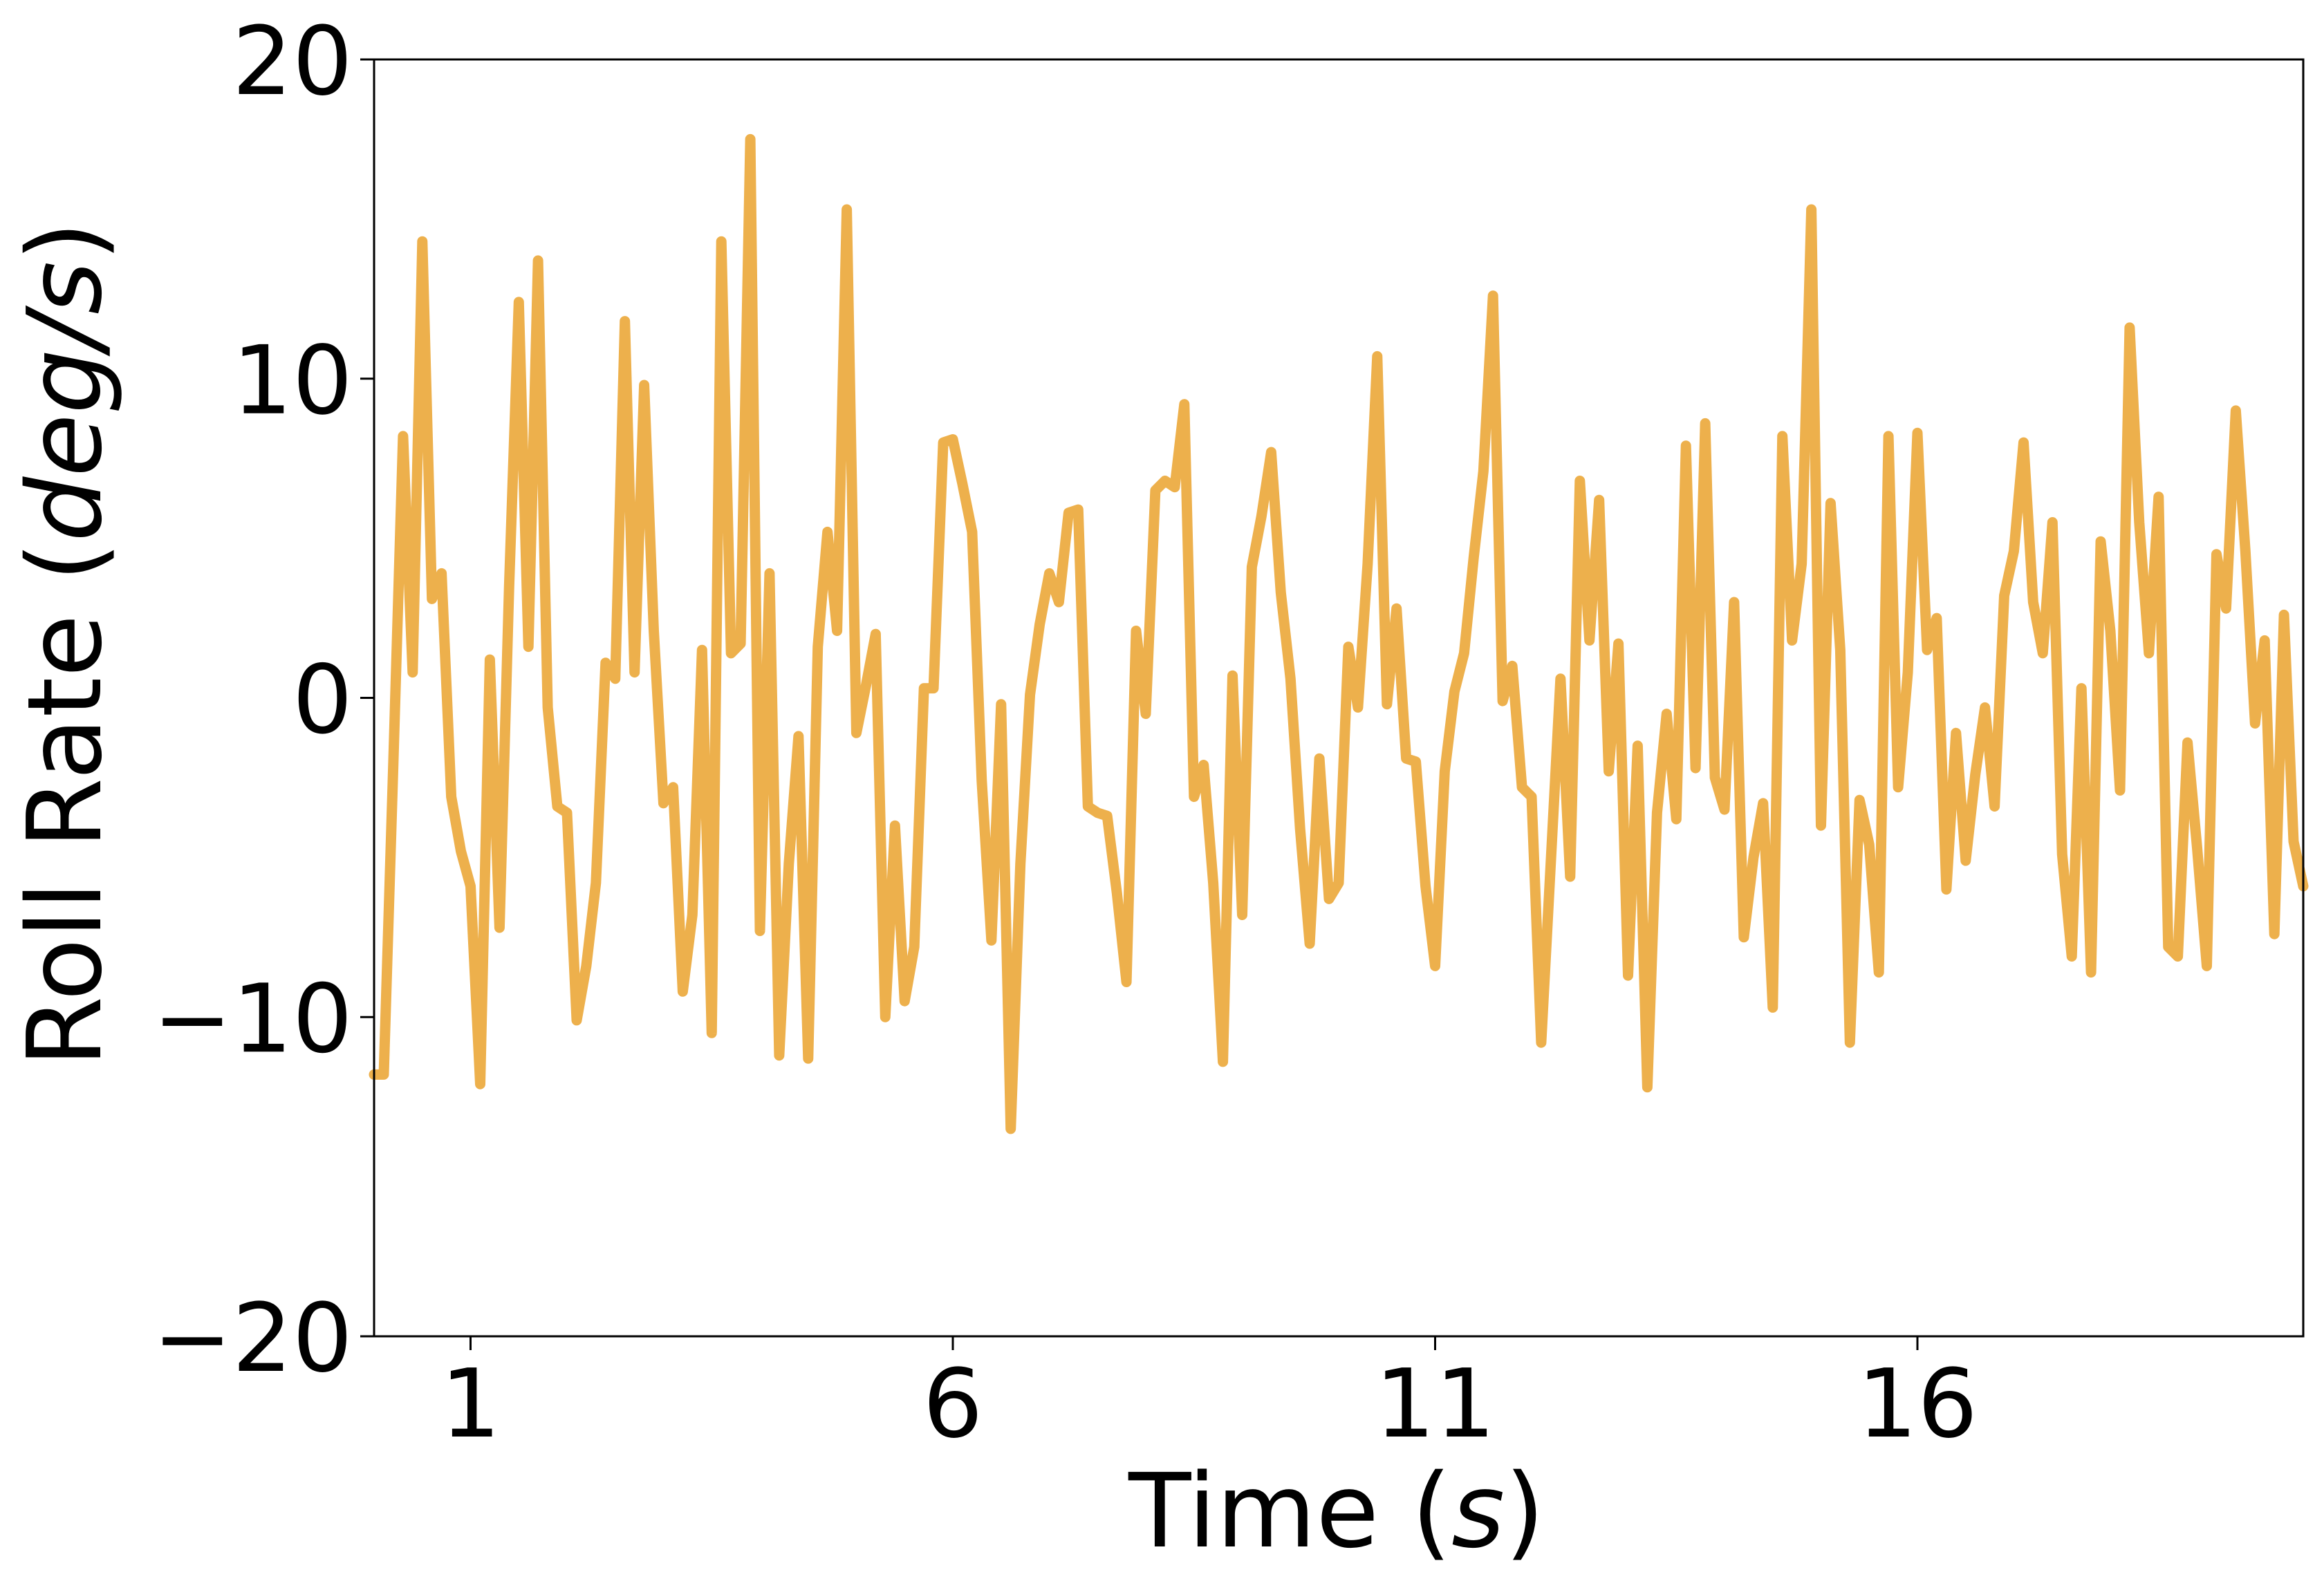 This screenshot has height=1590, width=2324. Describe the element at coordinates (253, 1019) in the screenshot. I see `y-tick-label: −10` at that location.